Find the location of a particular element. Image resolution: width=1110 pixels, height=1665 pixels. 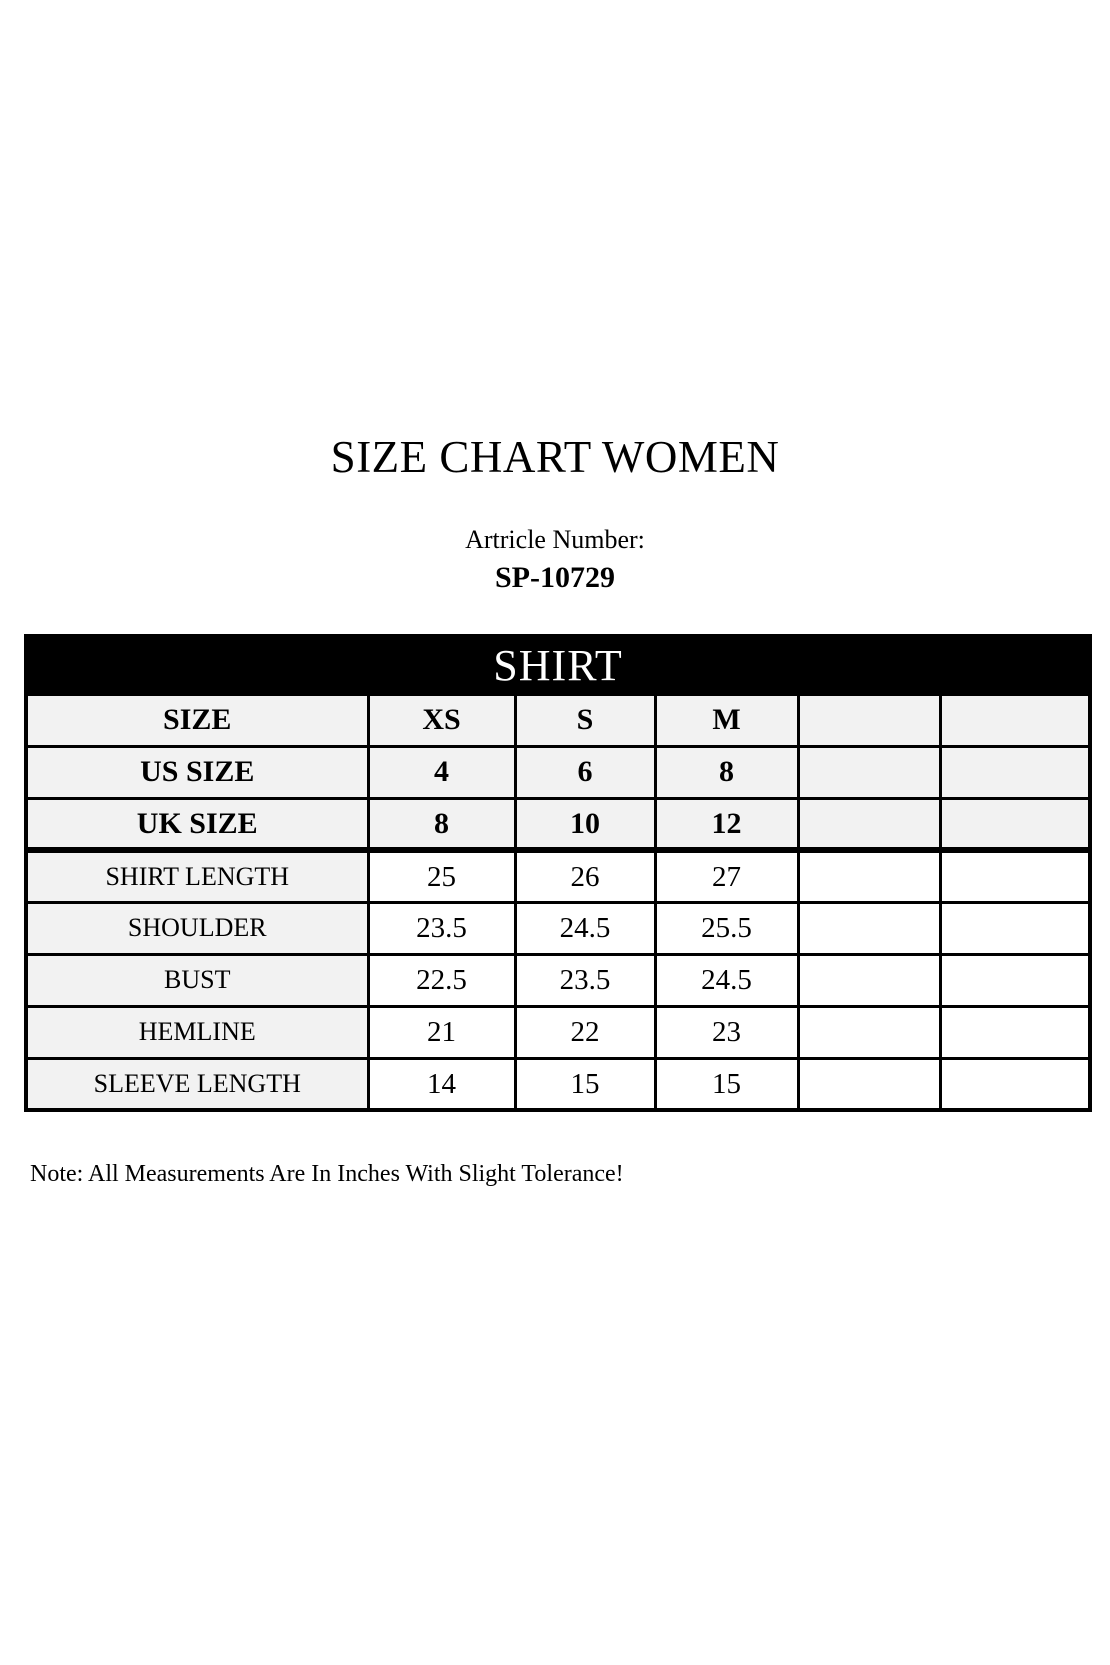

cell-value: 25.5 is located at coordinates (726, 928).